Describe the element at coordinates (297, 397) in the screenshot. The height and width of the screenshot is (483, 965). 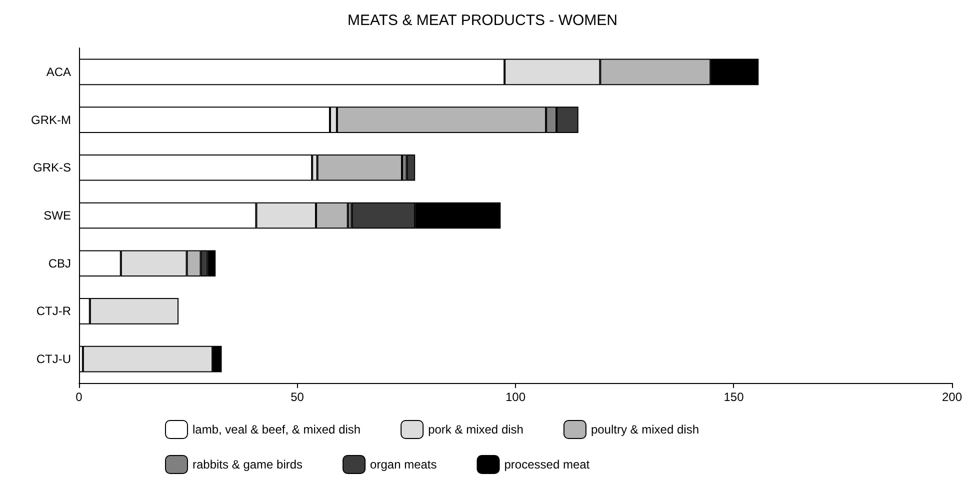
I see `x-tick-label: 50` at that location.